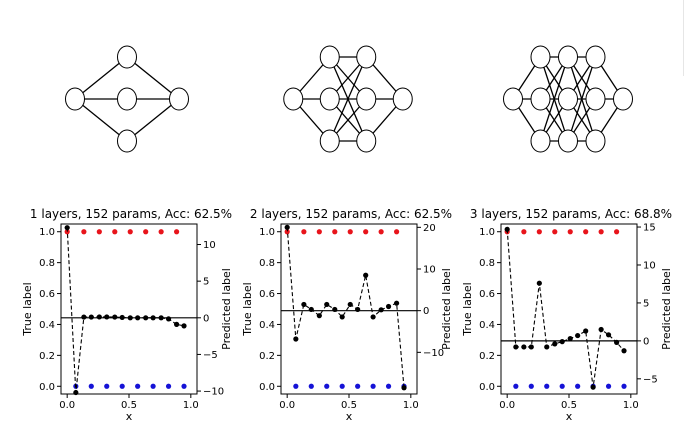  What do you see at coordinates (267, 356) in the screenshot?
I see `y-tick-label: 0.2` at bounding box center [267, 356].